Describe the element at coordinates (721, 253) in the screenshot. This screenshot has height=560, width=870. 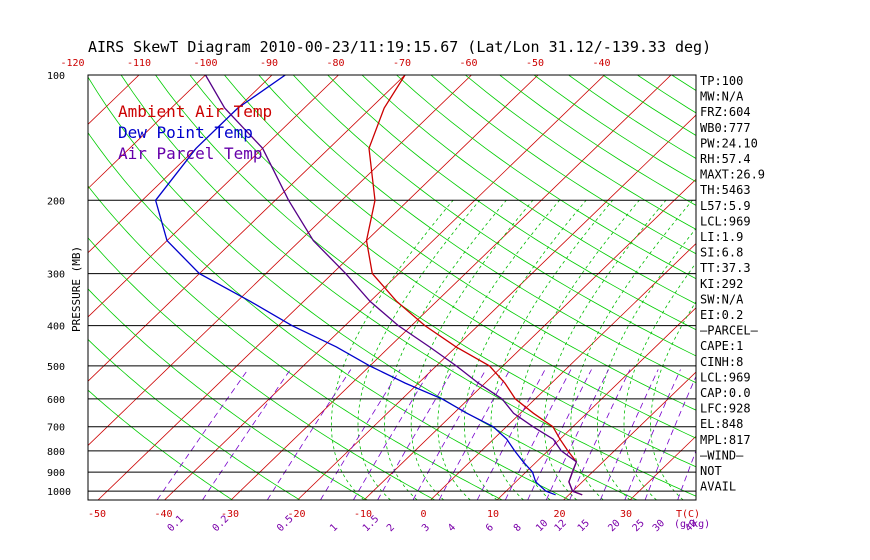
I see `index-readout: SI:6.8` at that location.